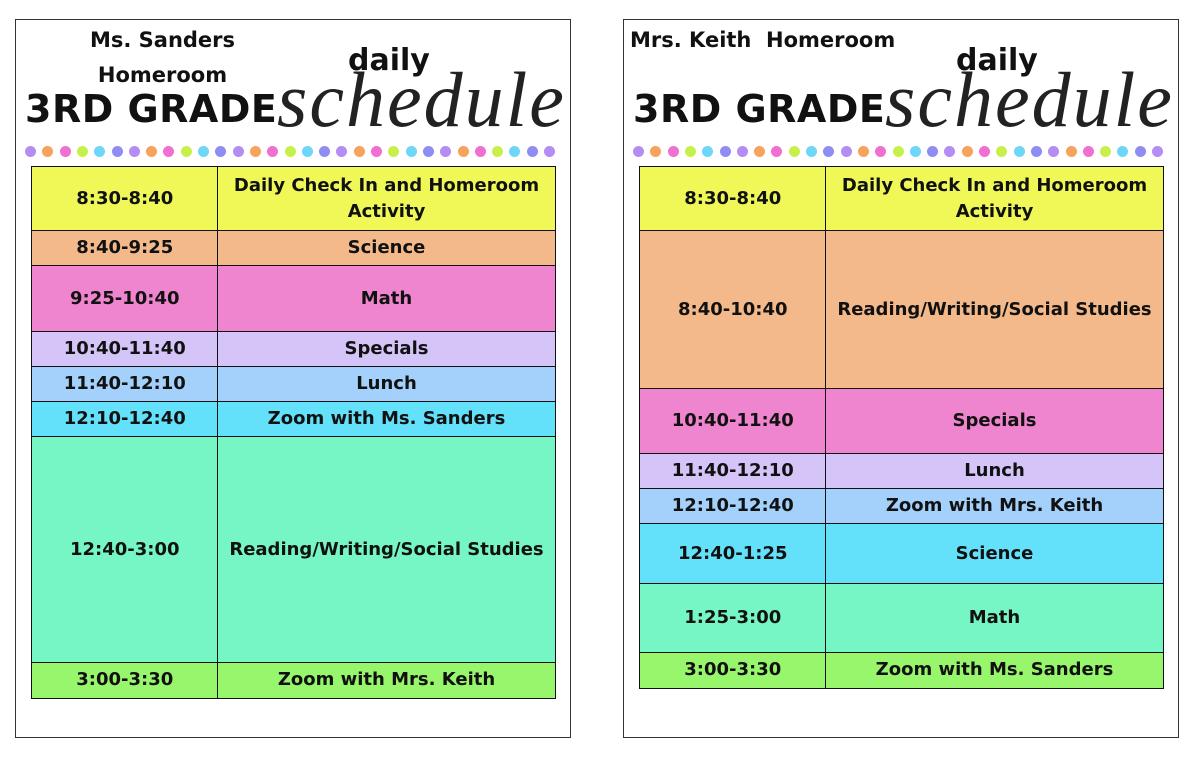 This screenshot has height=758, width=1200. I want to click on time-cell: 12:40-3:00, so click(125, 550).